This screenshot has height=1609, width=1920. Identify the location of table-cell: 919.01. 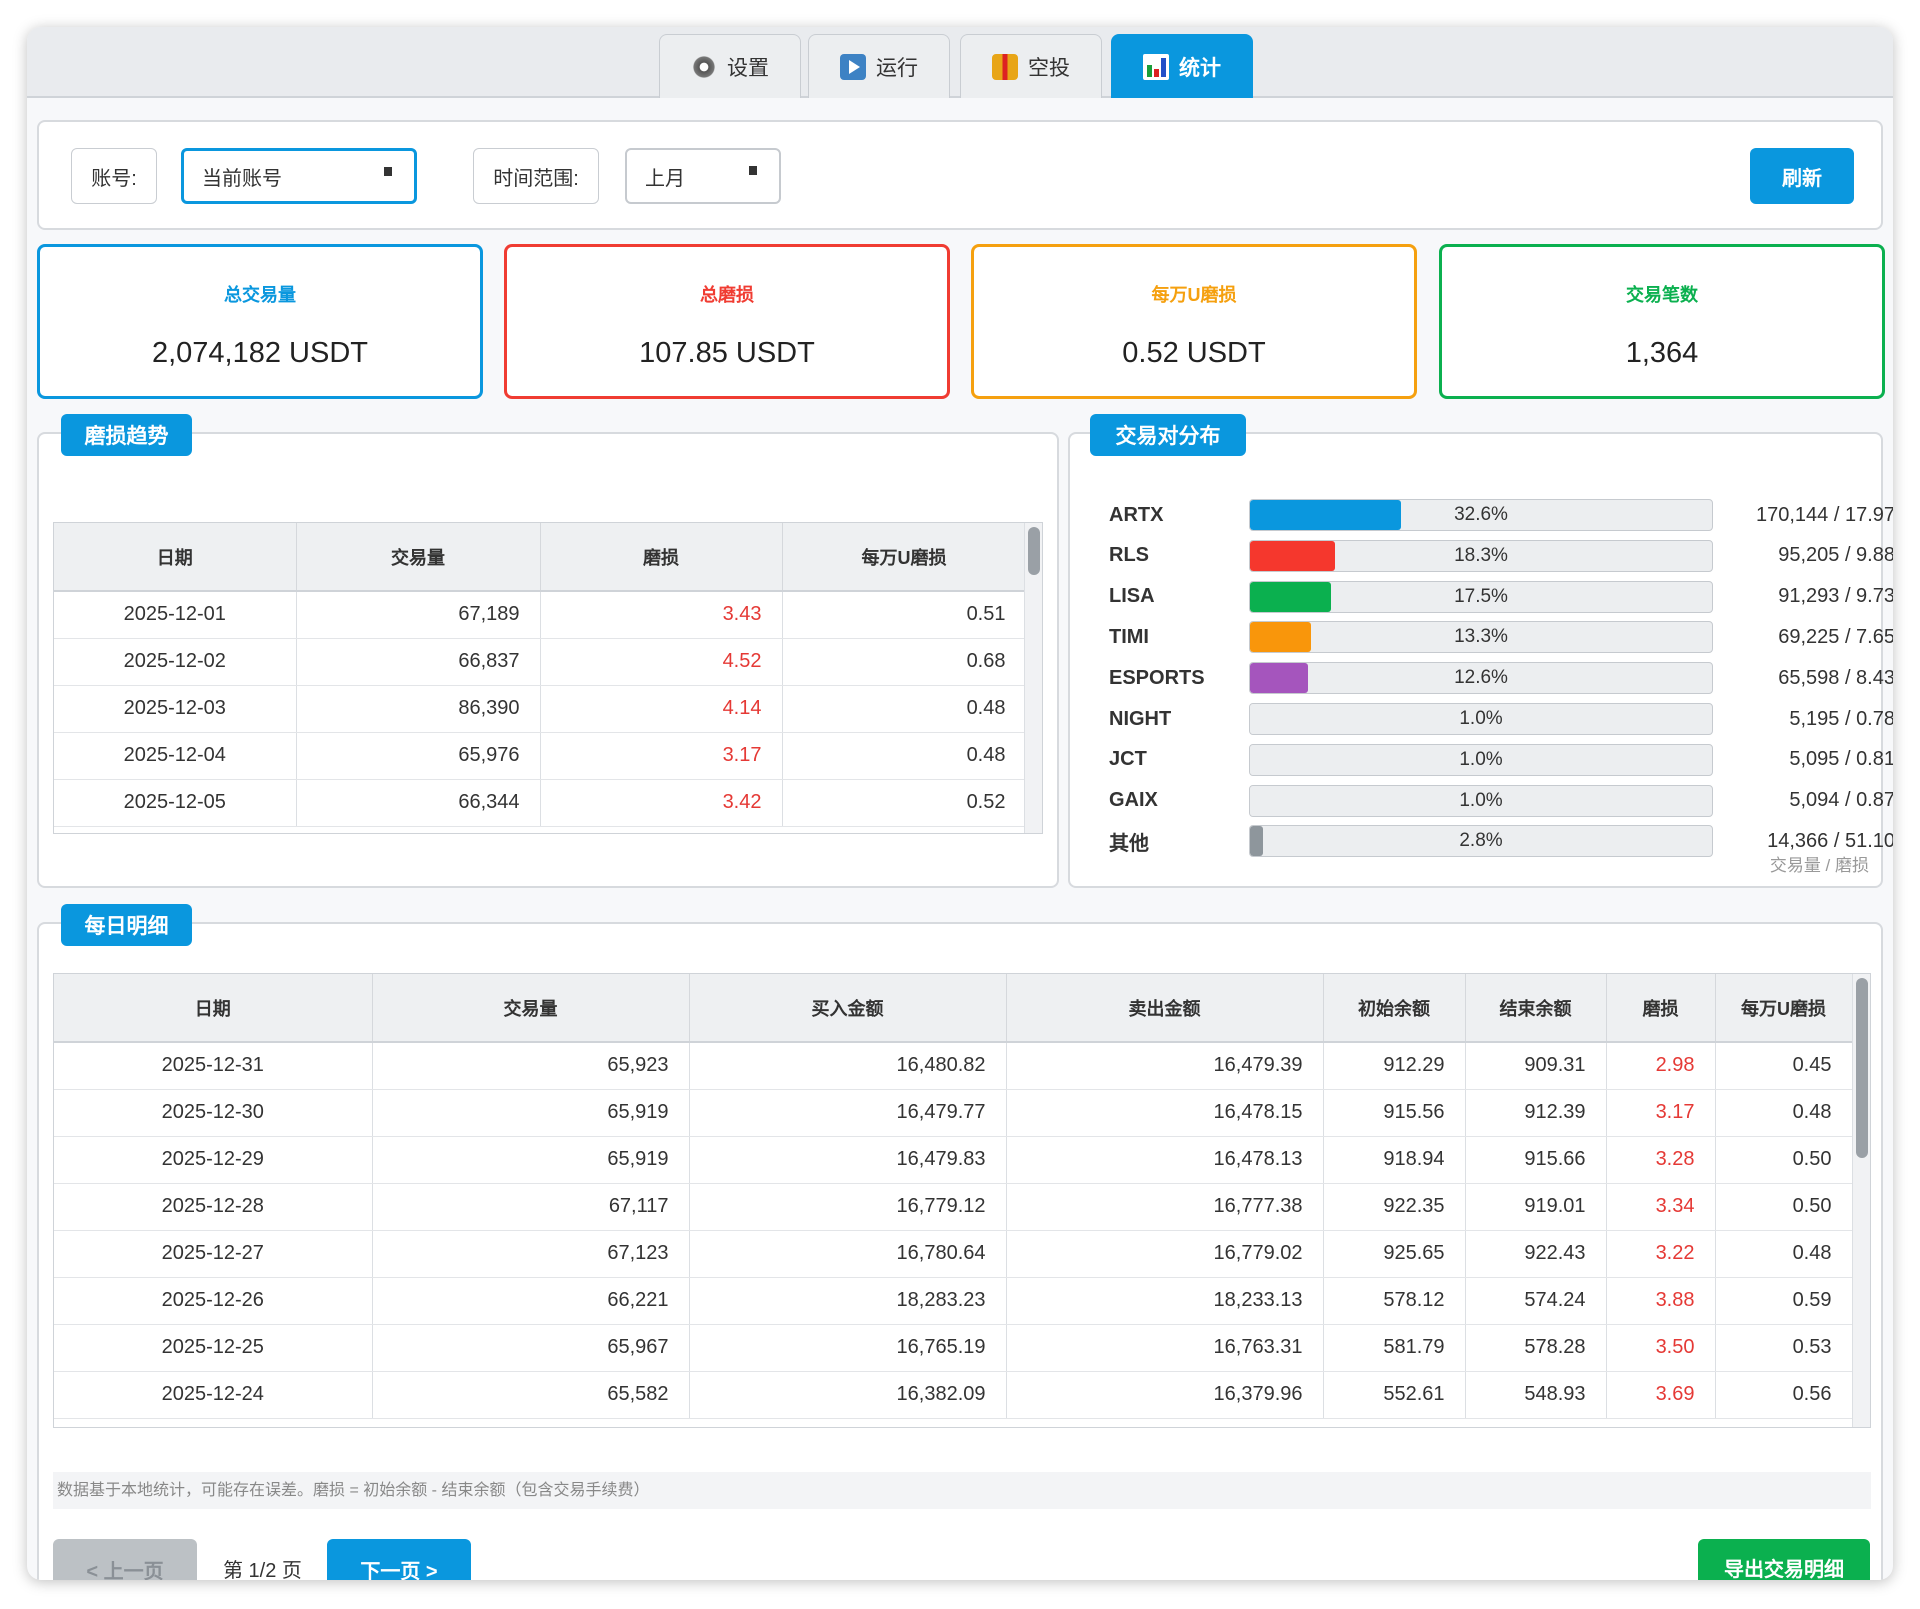
(1536, 1207).